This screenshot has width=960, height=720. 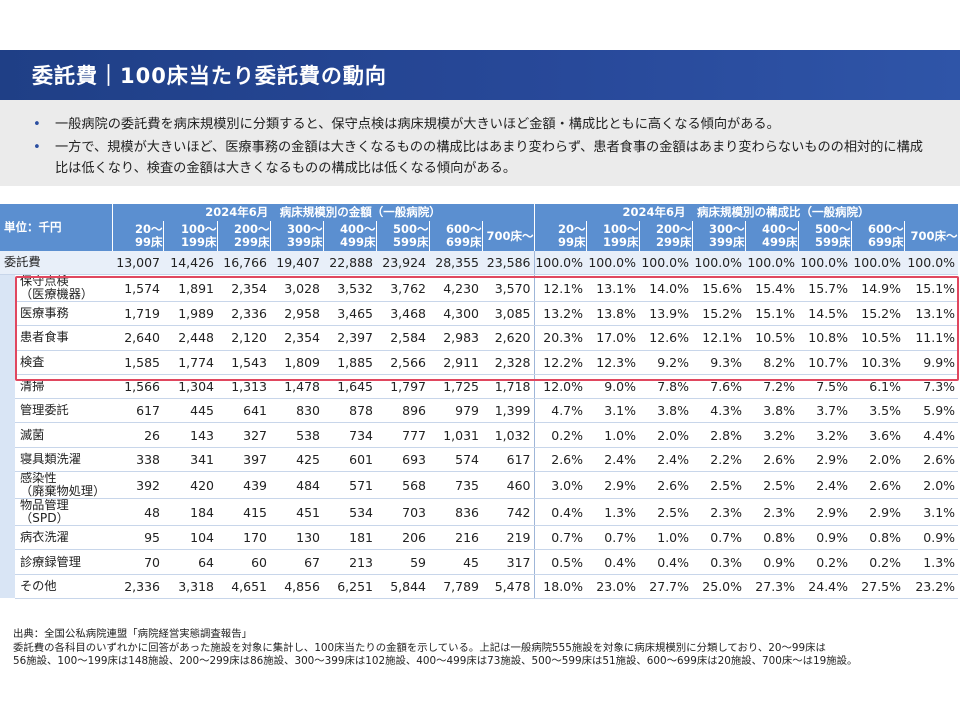 I want to click on ratio-cell: 2.4%, so click(x=825, y=485).